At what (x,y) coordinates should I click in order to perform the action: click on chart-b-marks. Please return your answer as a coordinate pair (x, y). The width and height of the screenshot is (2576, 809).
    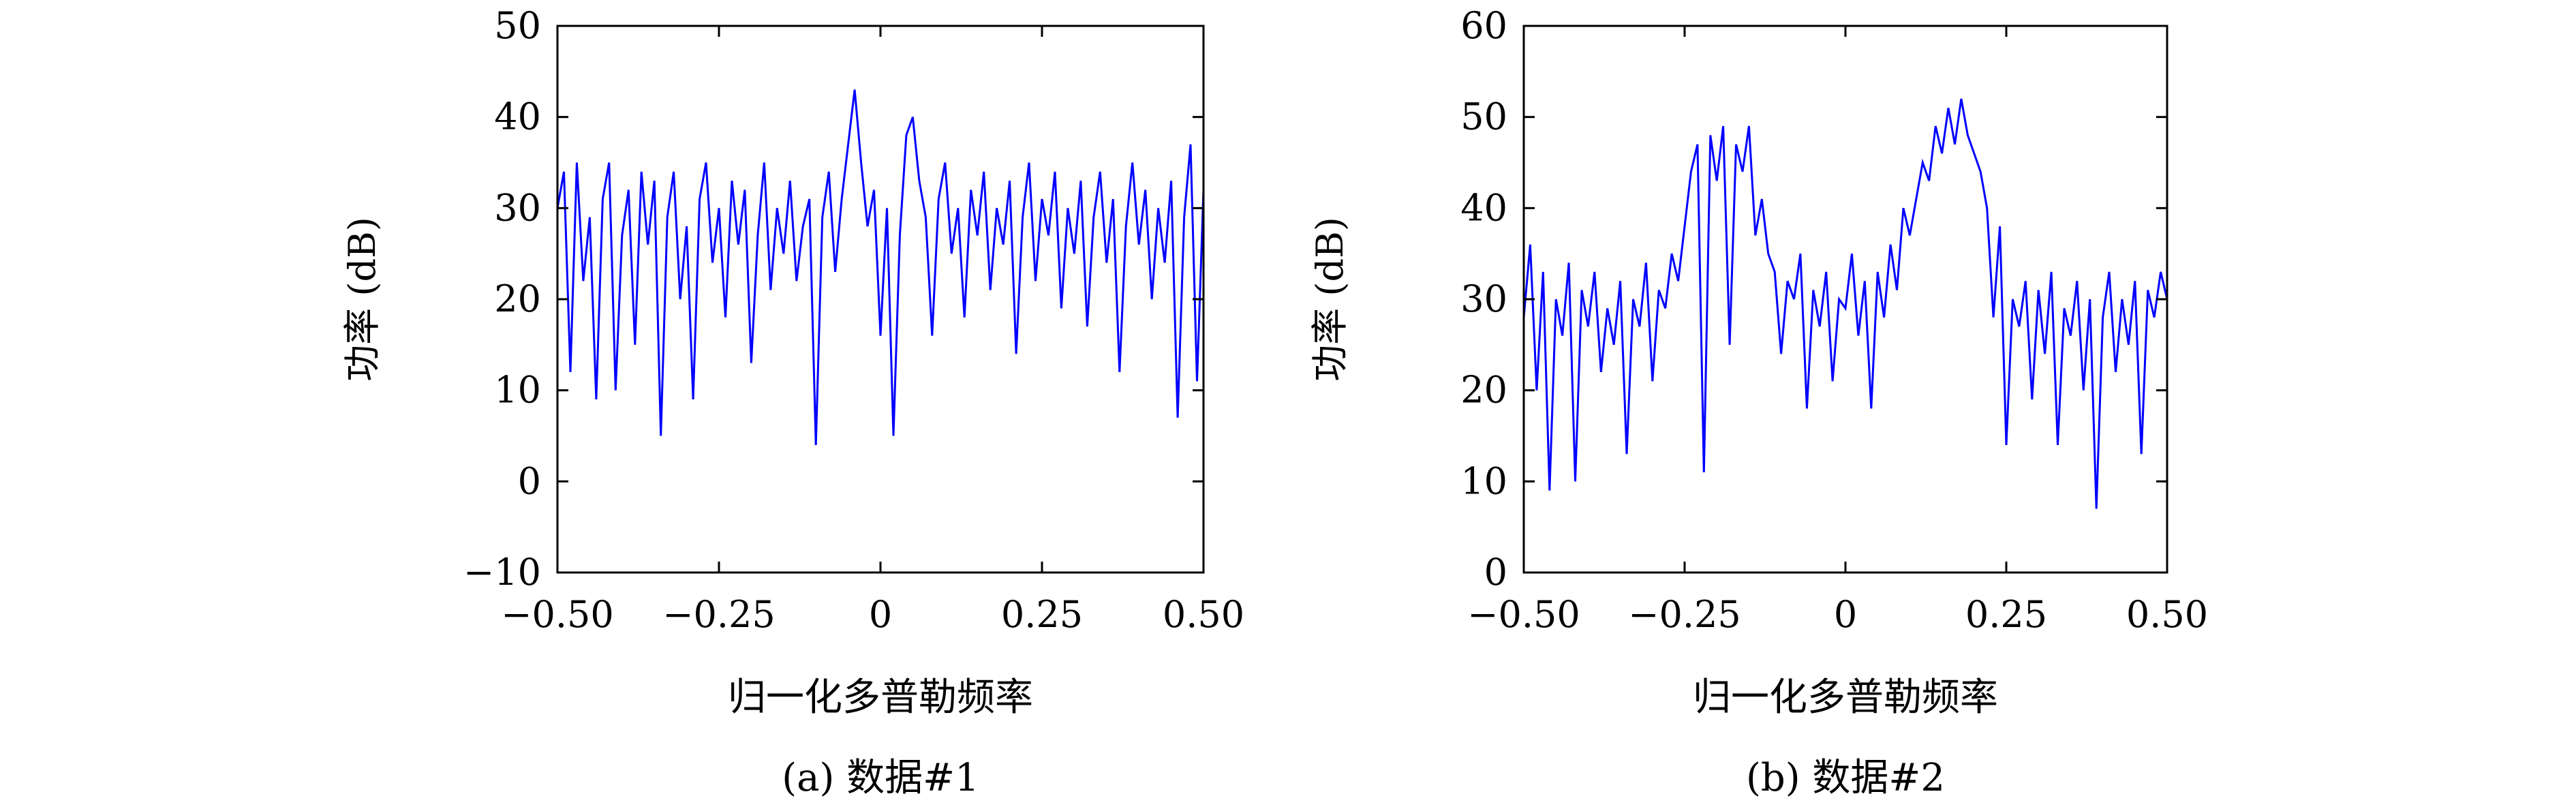
    Looking at the image, I should click on (1845, 303).